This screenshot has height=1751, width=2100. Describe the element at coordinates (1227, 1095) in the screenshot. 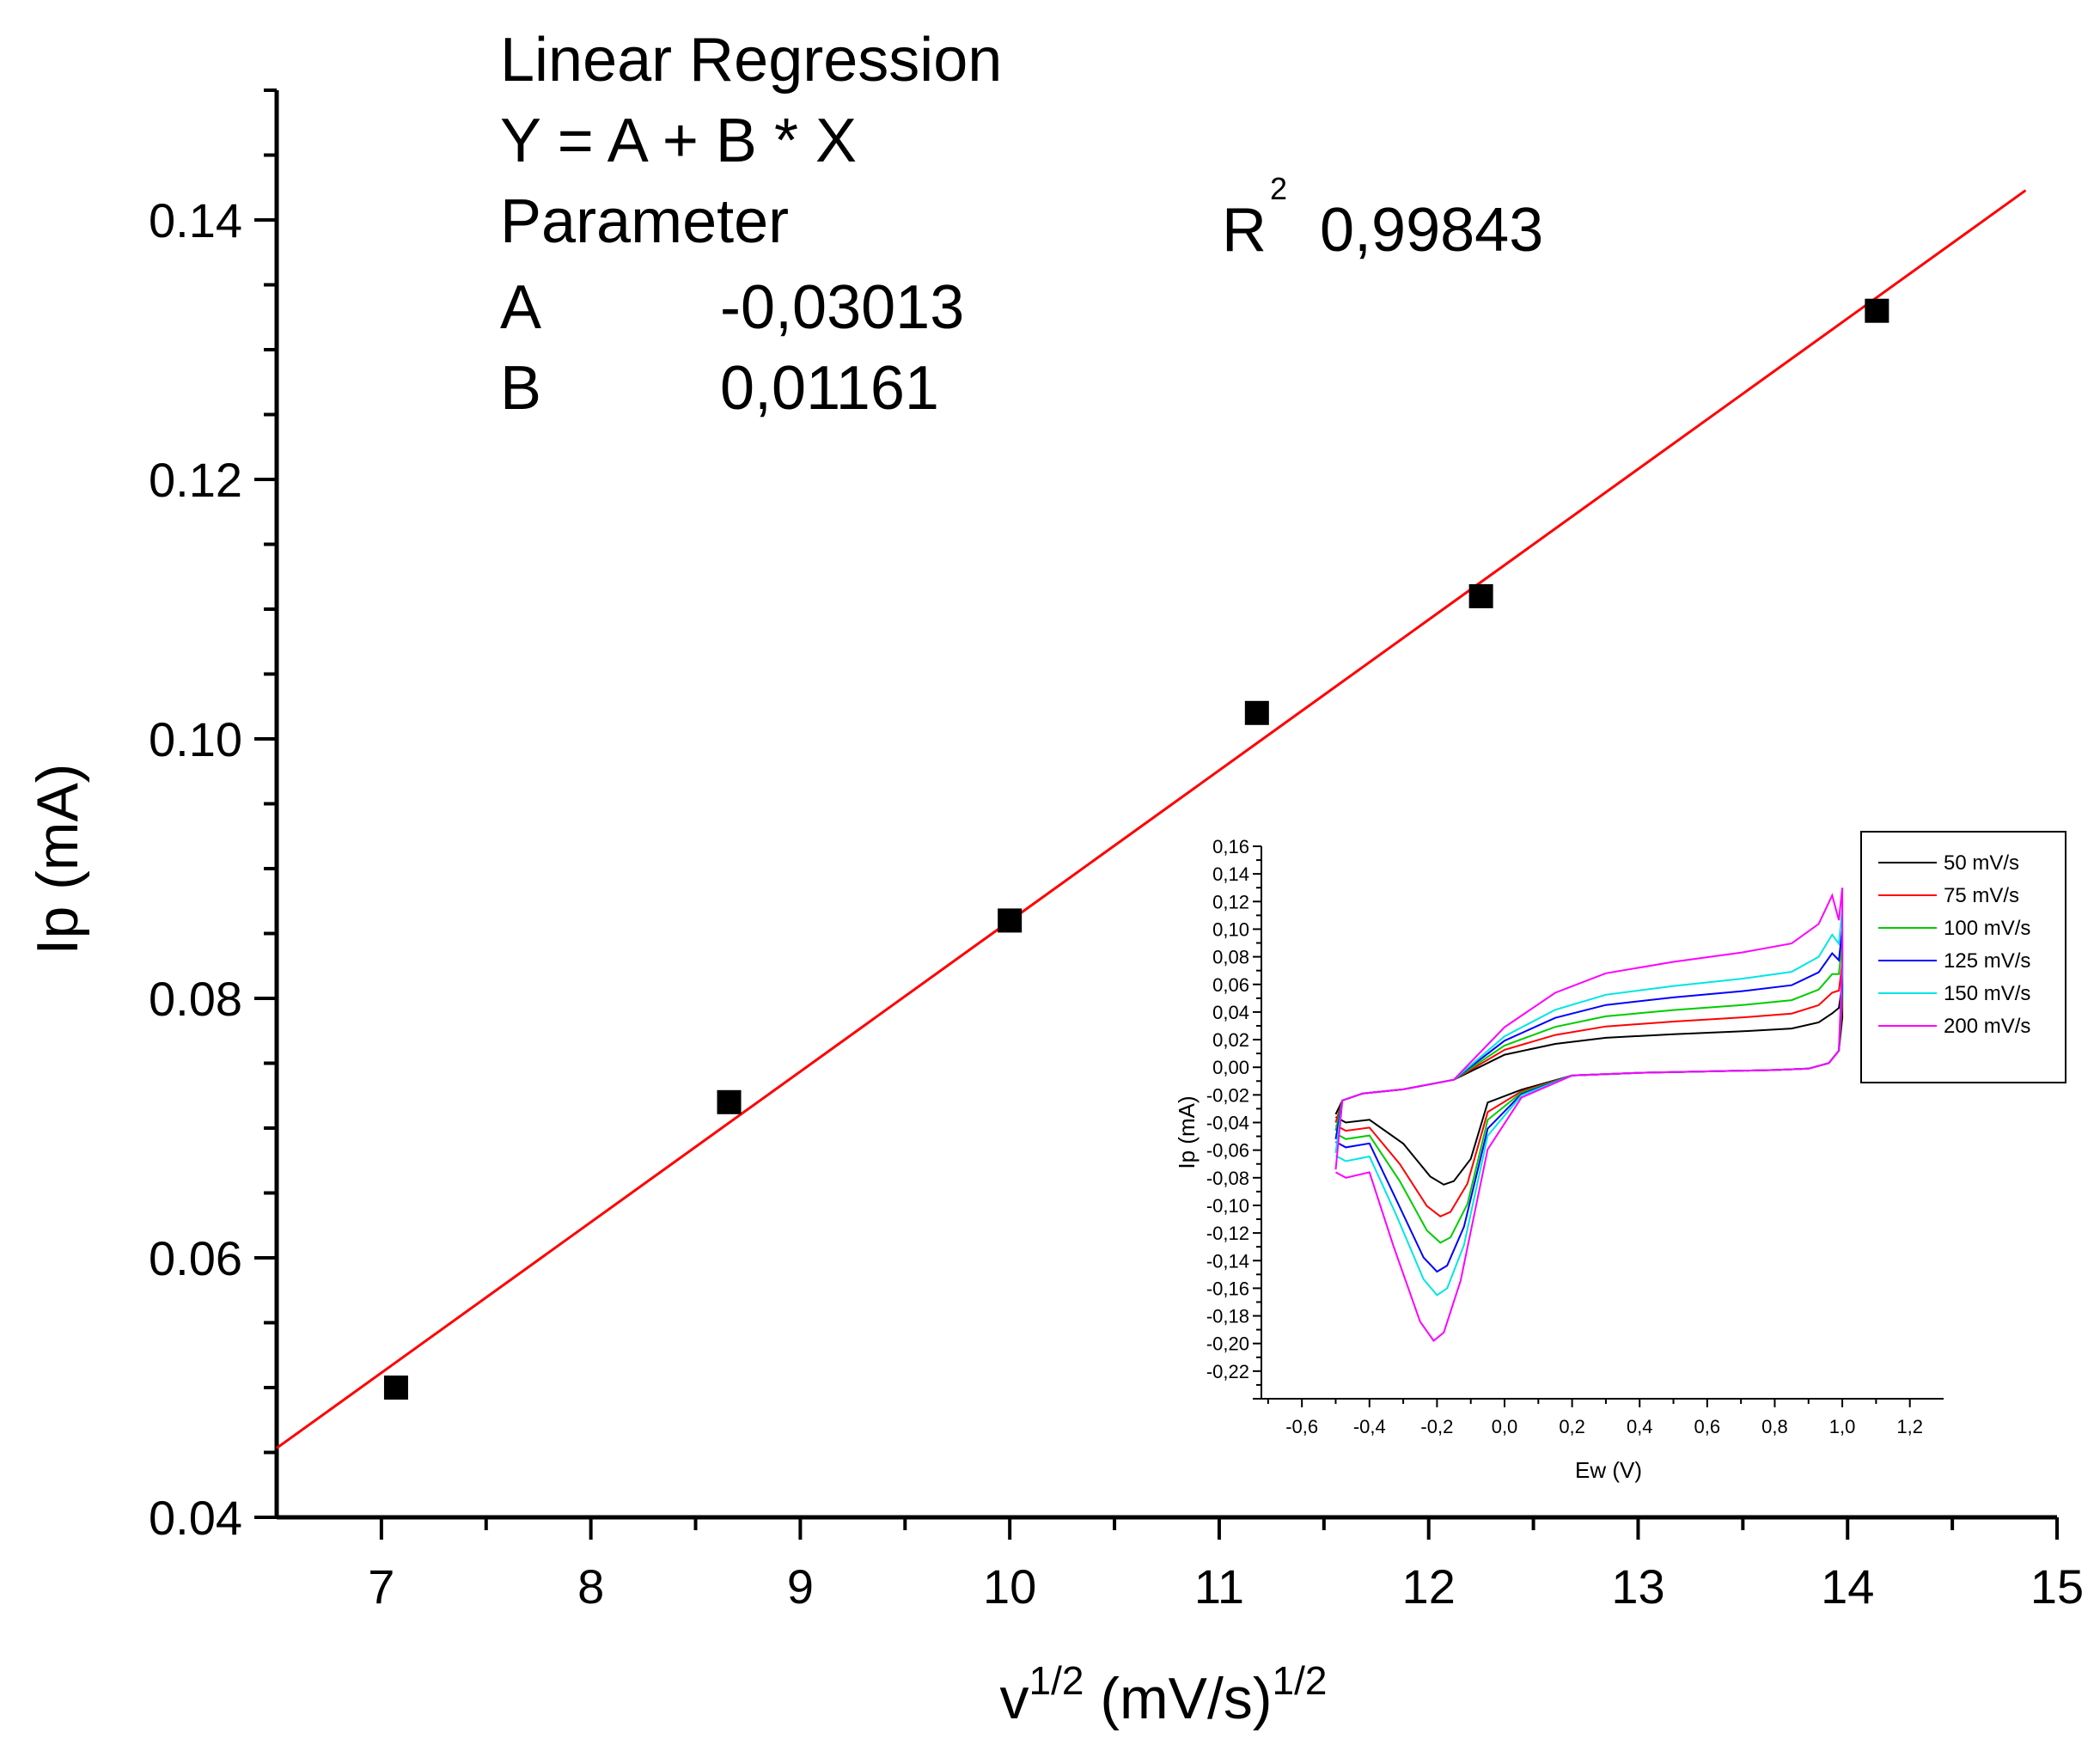

I see `inset-y-tick-label: -0,02` at that location.